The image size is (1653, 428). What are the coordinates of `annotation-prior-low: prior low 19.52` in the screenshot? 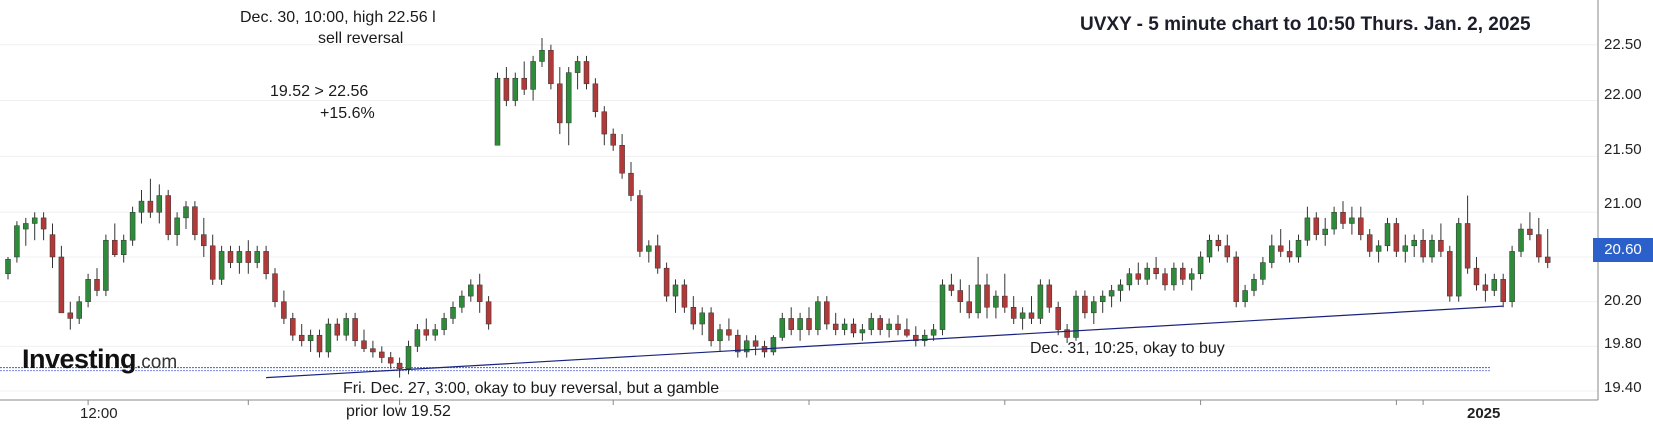 It's located at (398, 411).